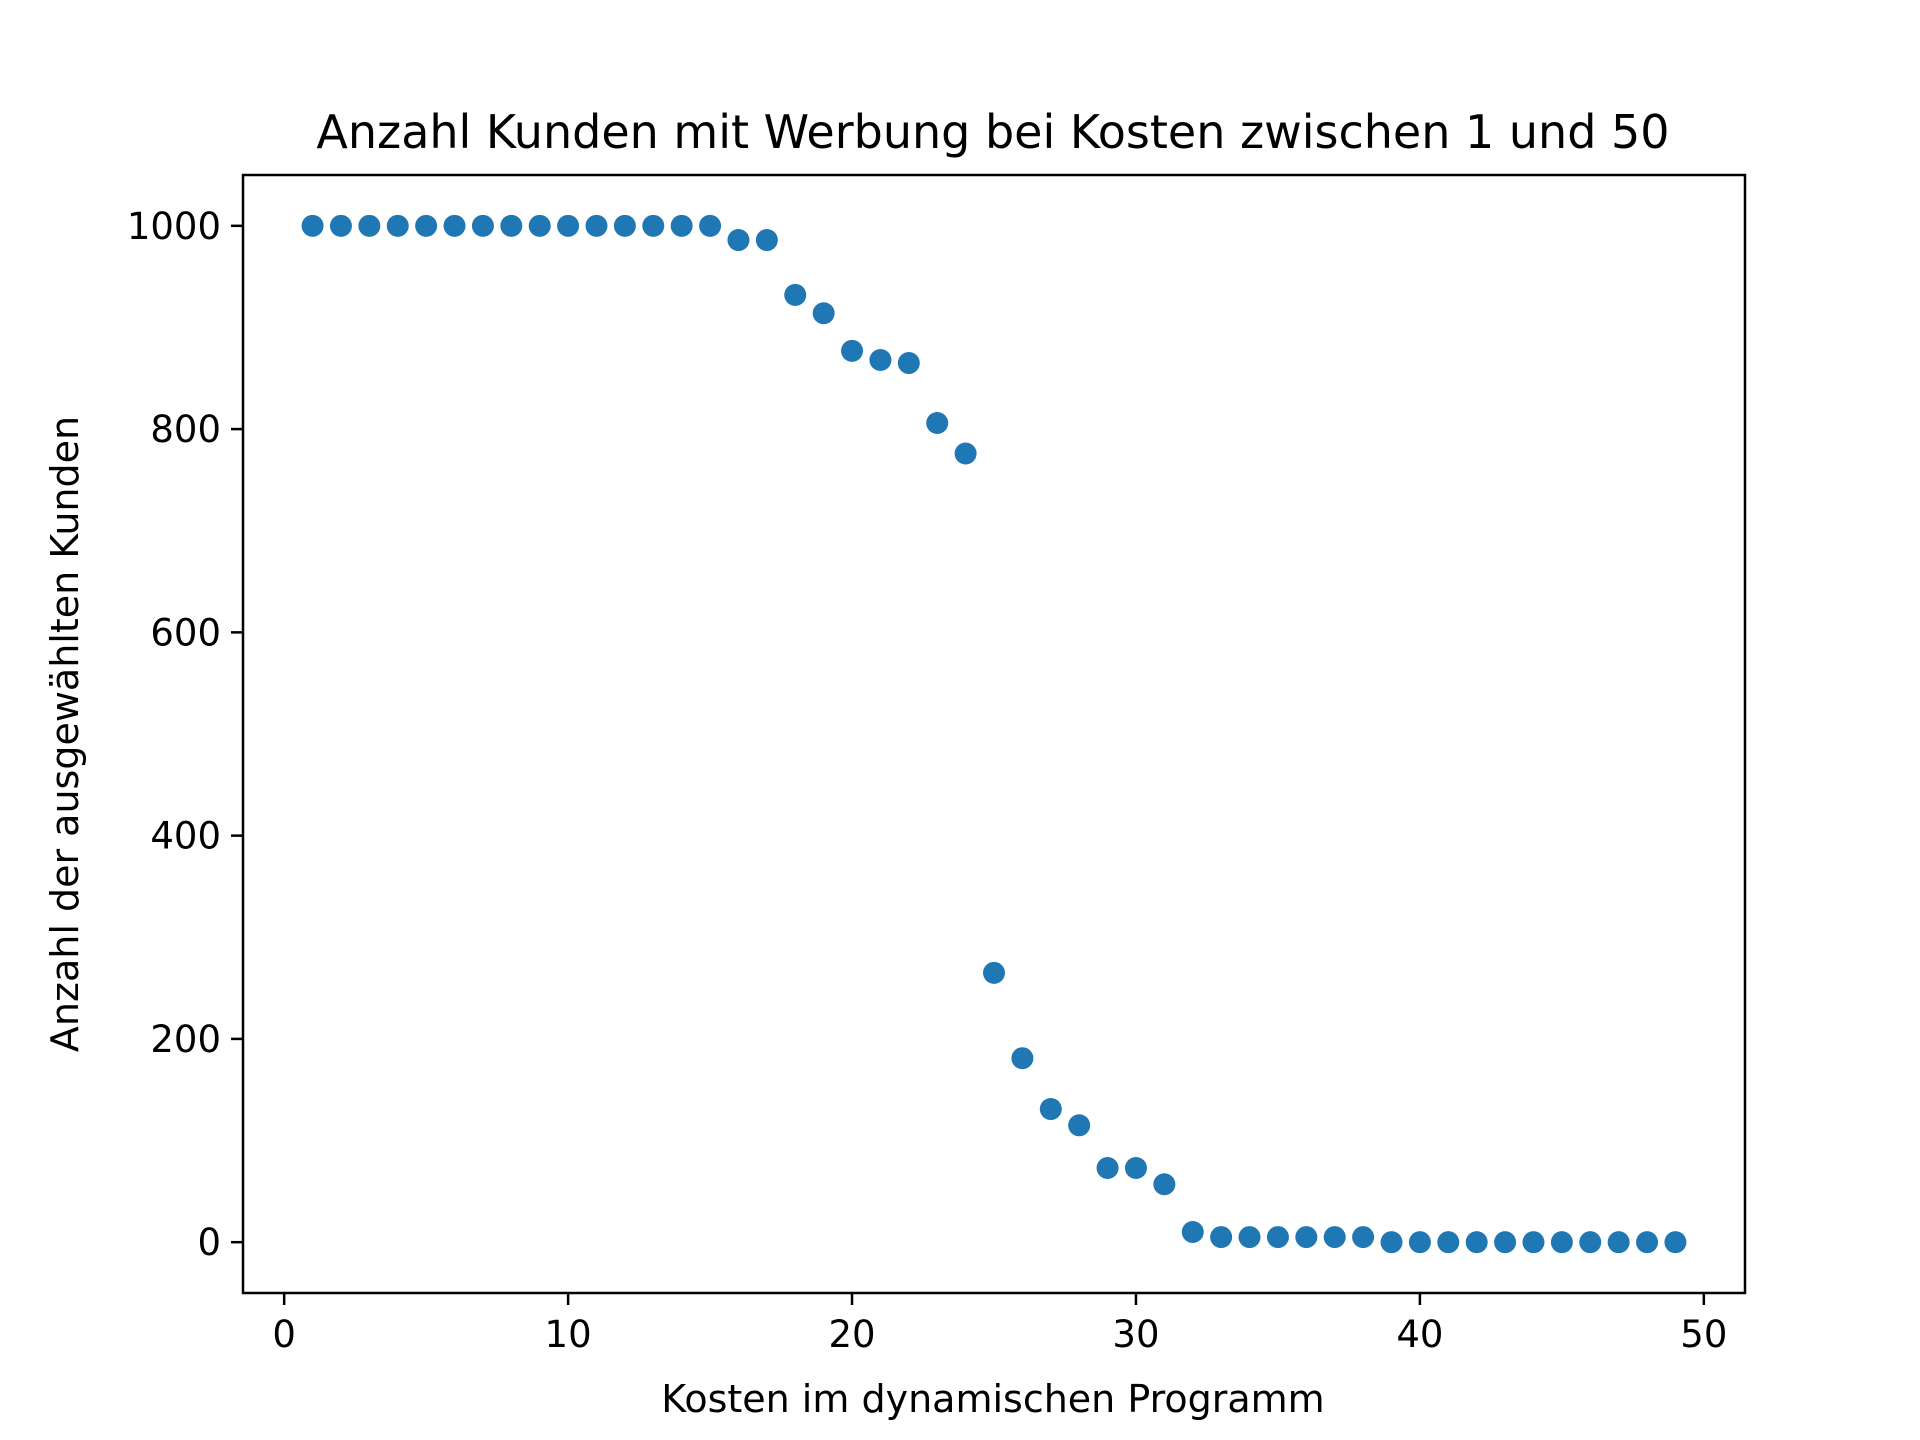  I want to click on x-tick-label: 0, so click(284, 1334).